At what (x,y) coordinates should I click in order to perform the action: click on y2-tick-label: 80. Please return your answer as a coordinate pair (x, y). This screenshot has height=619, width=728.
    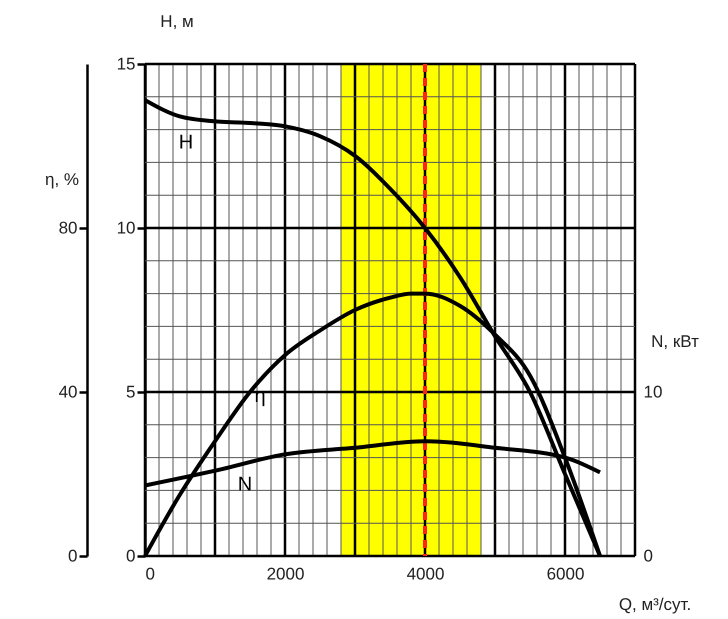
    Looking at the image, I should click on (68, 228).